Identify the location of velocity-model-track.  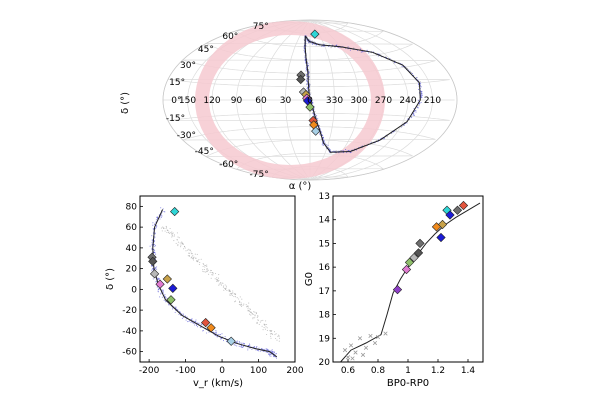
(215, 283).